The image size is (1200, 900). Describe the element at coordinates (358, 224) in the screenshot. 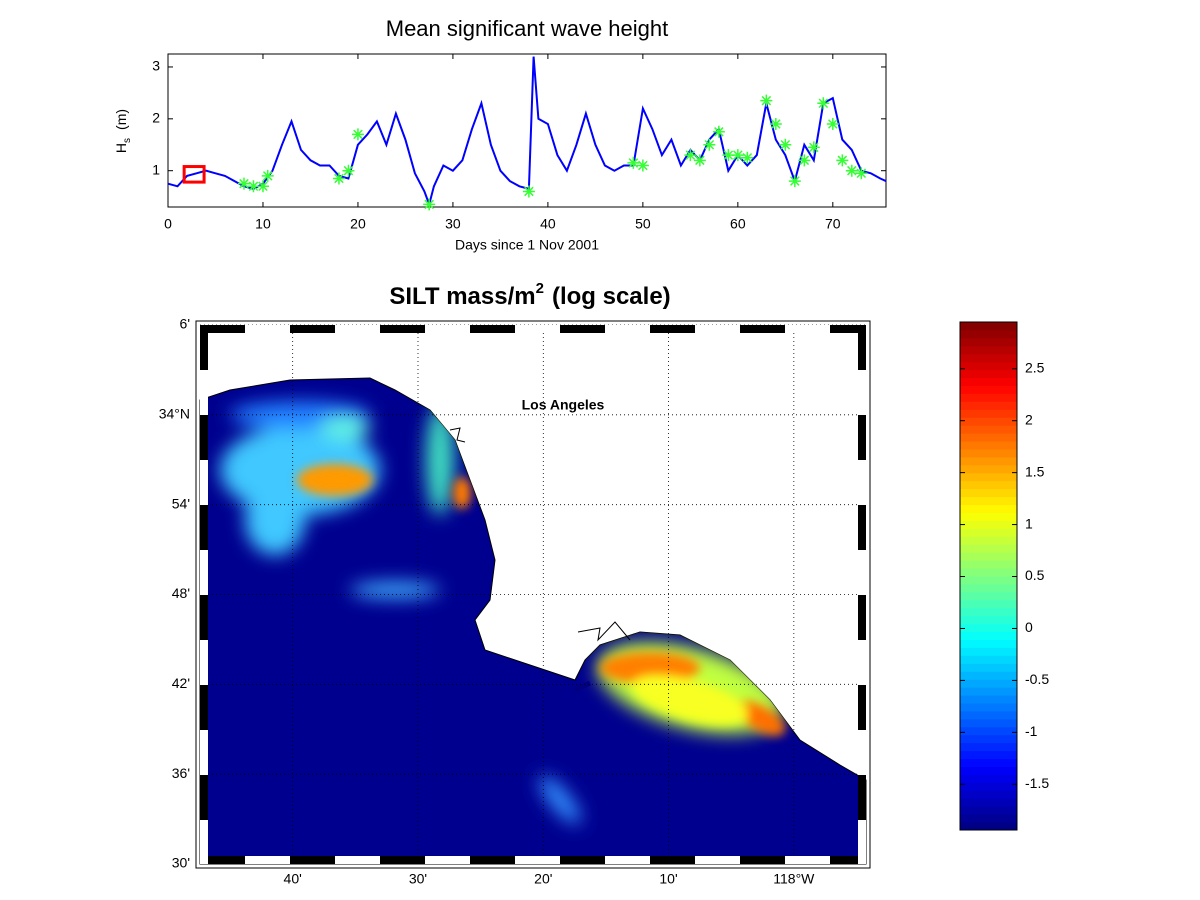

I see `x-tick-label: 20` at that location.